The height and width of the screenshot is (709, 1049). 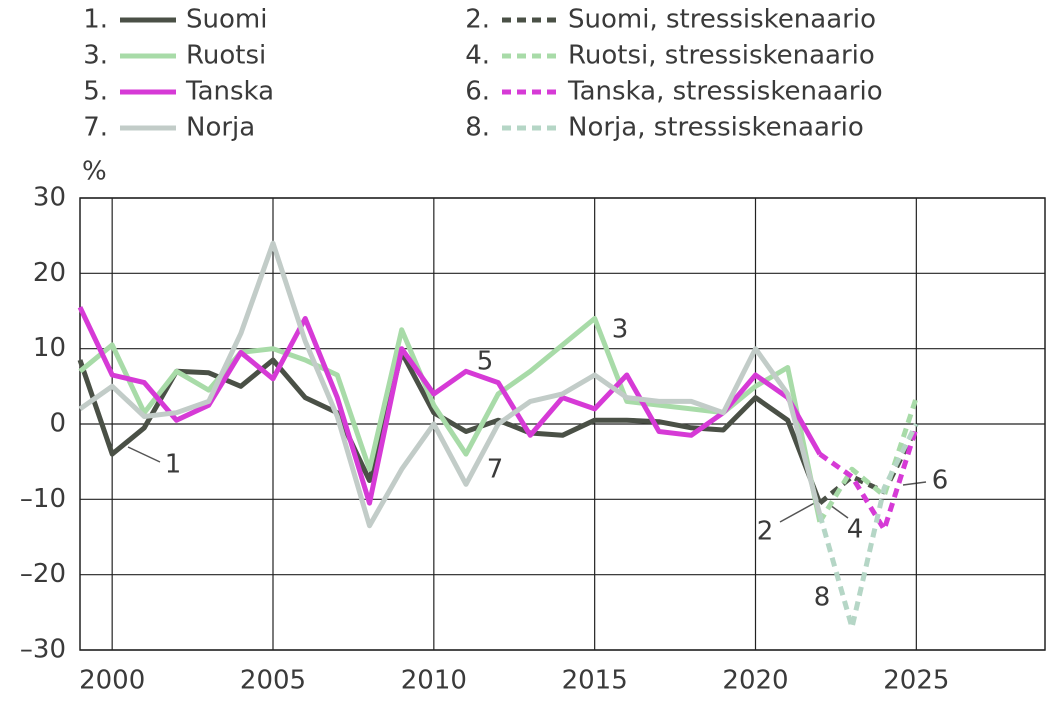 I want to click on x-tick-label: 2000, so click(x=112, y=681).